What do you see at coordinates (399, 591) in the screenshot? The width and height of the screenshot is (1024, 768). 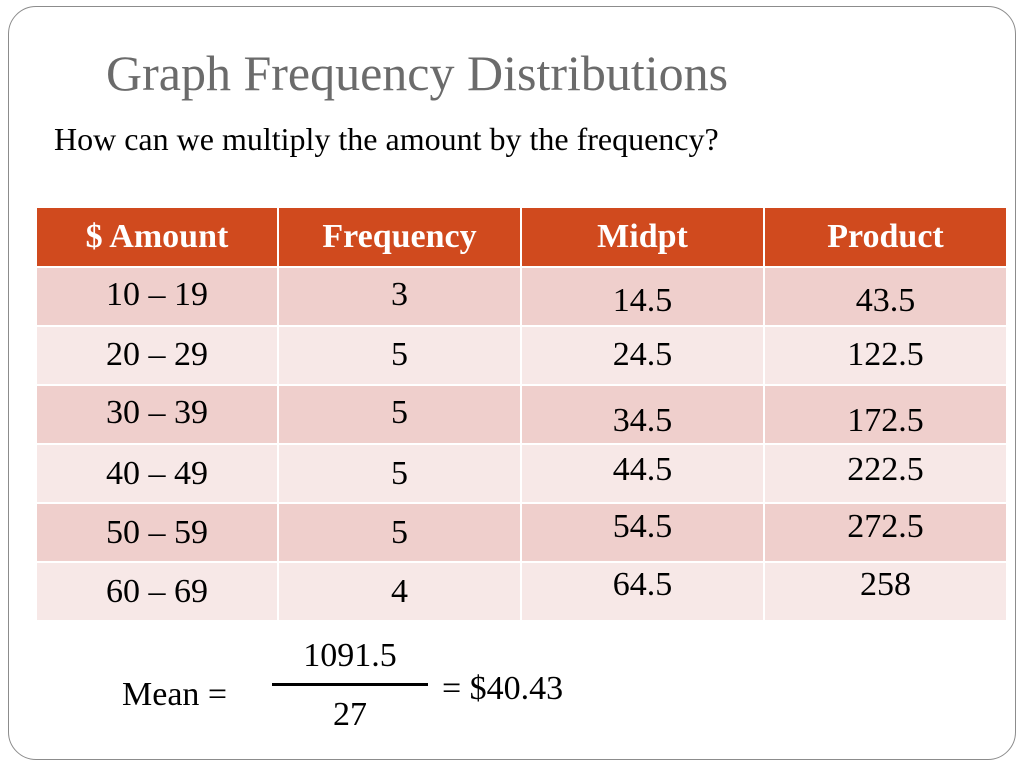 I see `frequency-cell: 4` at bounding box center [399, 591].